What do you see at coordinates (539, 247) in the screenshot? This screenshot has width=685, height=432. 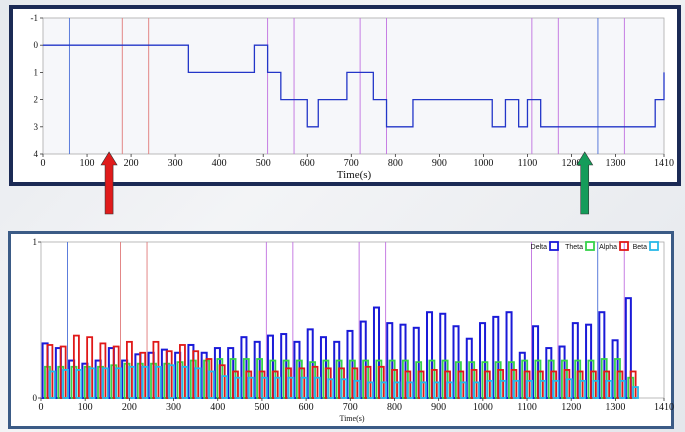 I see `legend-label: Delta` at bounding box center [539, 247].